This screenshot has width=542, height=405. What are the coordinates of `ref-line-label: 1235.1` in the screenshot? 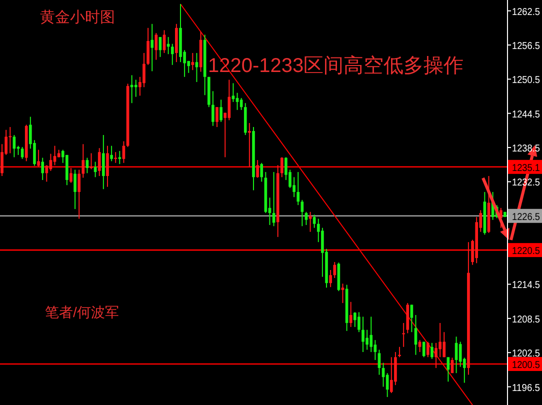 It's located at (527, 168).